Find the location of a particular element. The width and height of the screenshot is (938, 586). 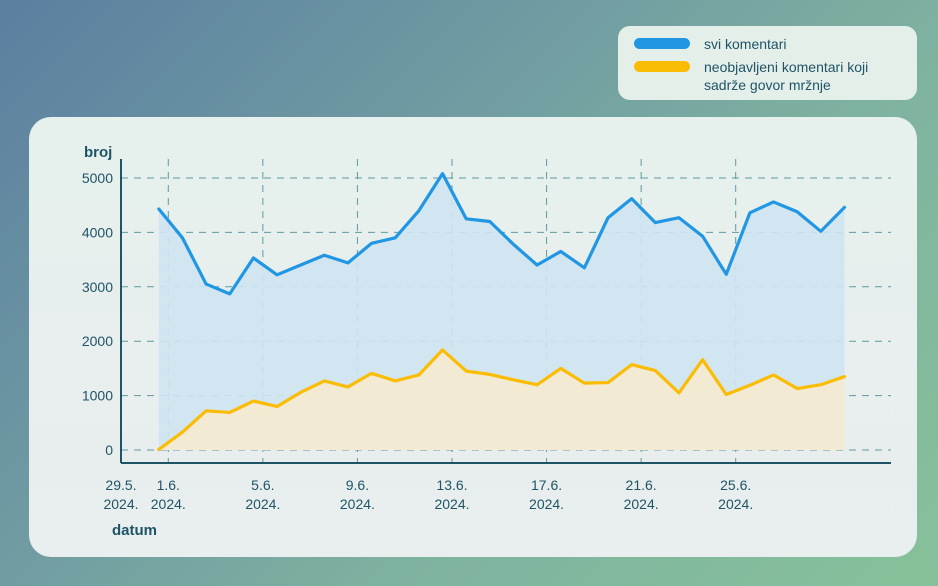

x-tick-label: 21.6. is located at coordinates (641, 485).